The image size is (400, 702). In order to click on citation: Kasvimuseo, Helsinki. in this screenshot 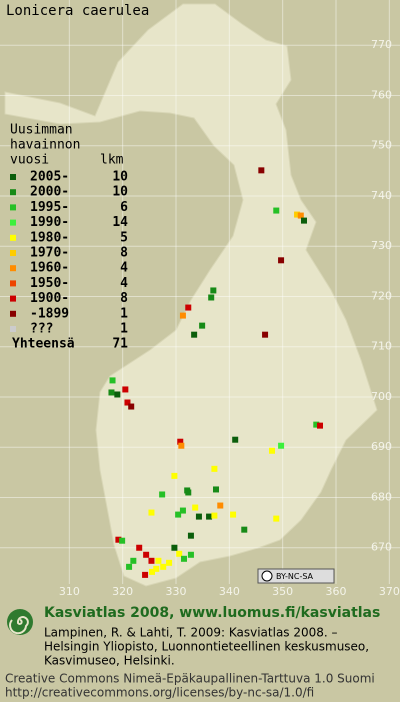, I will do `click(109, 661)`.